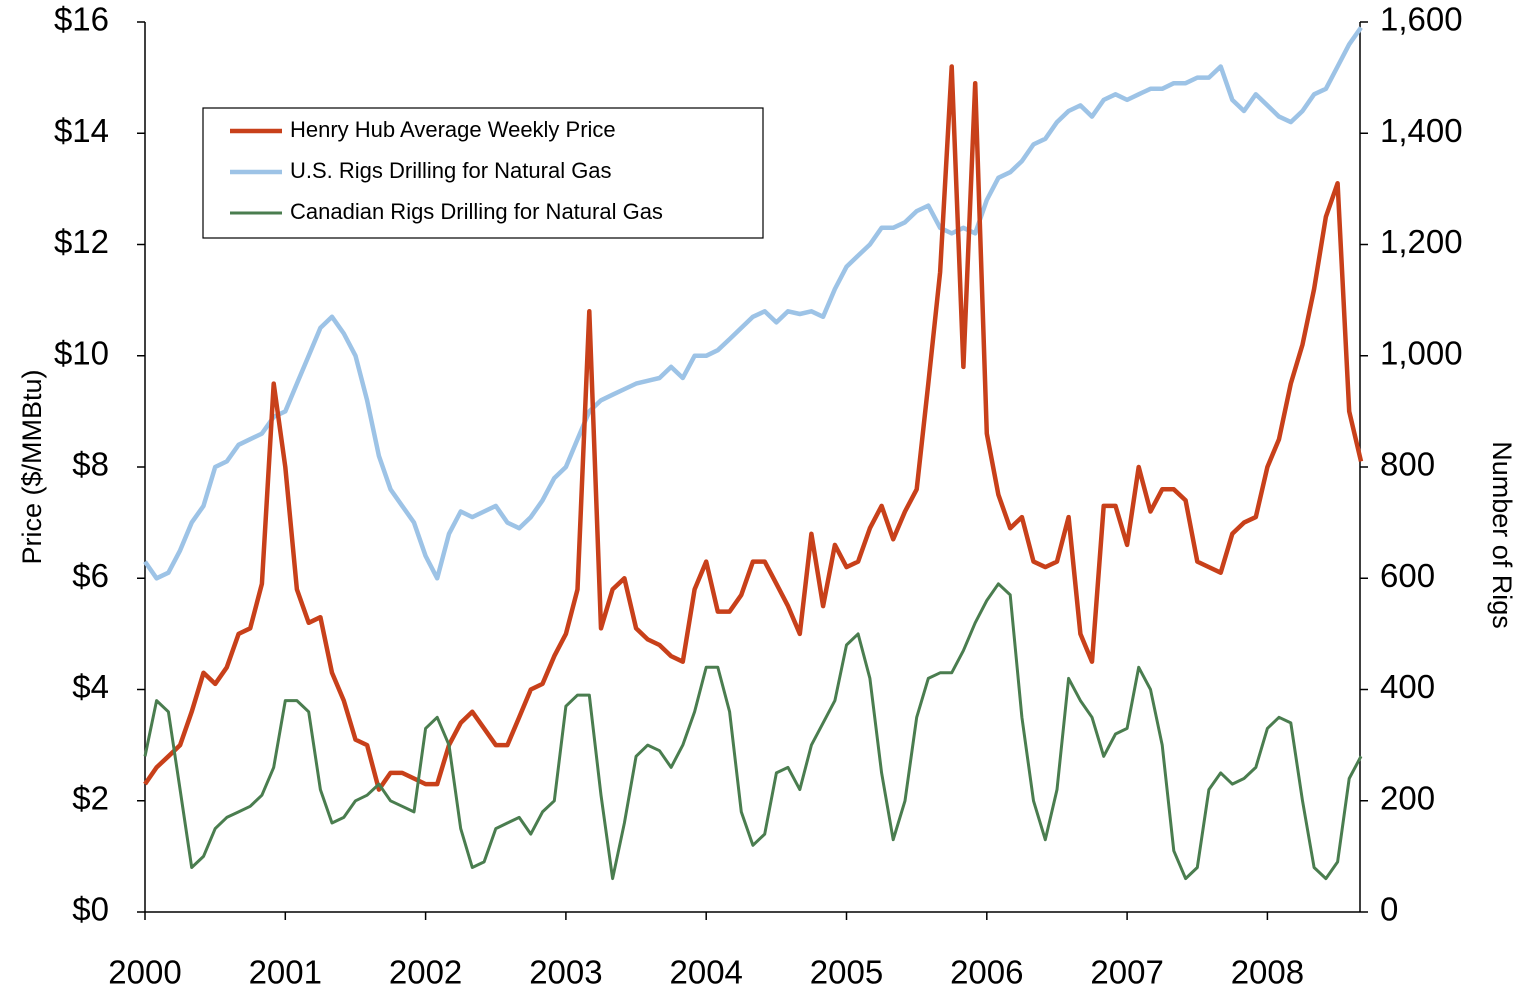 Image resolution: width=1526 pixels, height=998 pixels. I want to click on x-tick-label: 2007, so click(1126, 972).